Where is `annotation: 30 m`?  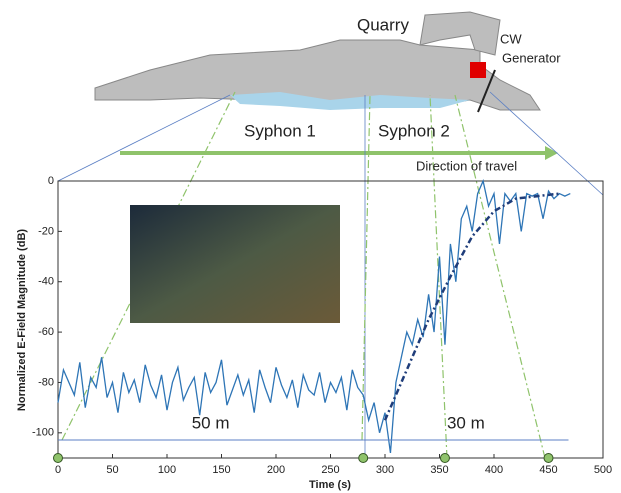
annotation: 30 m is located at coordinates (466, 422).